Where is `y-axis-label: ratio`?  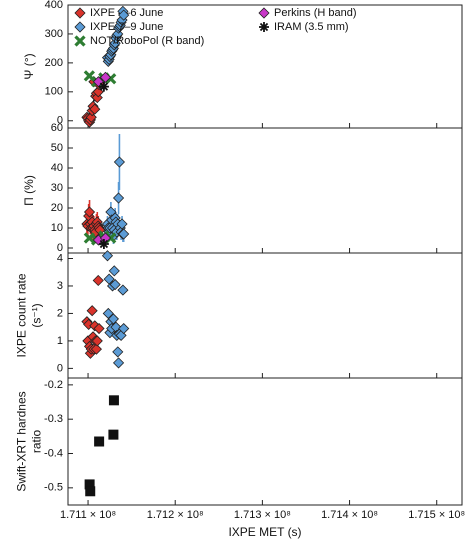 y-axis-label: ratio is located at coordinates (37, 442).